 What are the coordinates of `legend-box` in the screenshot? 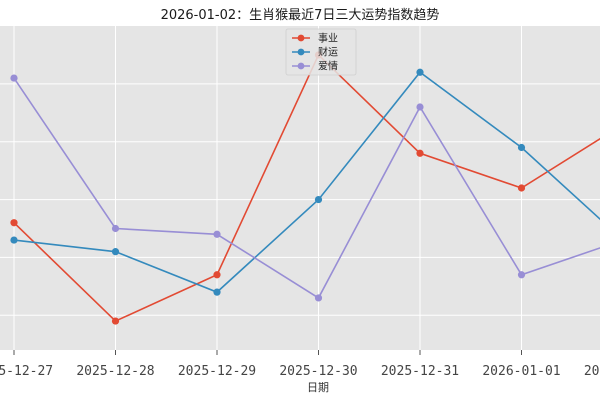 It's located at (321, 52).